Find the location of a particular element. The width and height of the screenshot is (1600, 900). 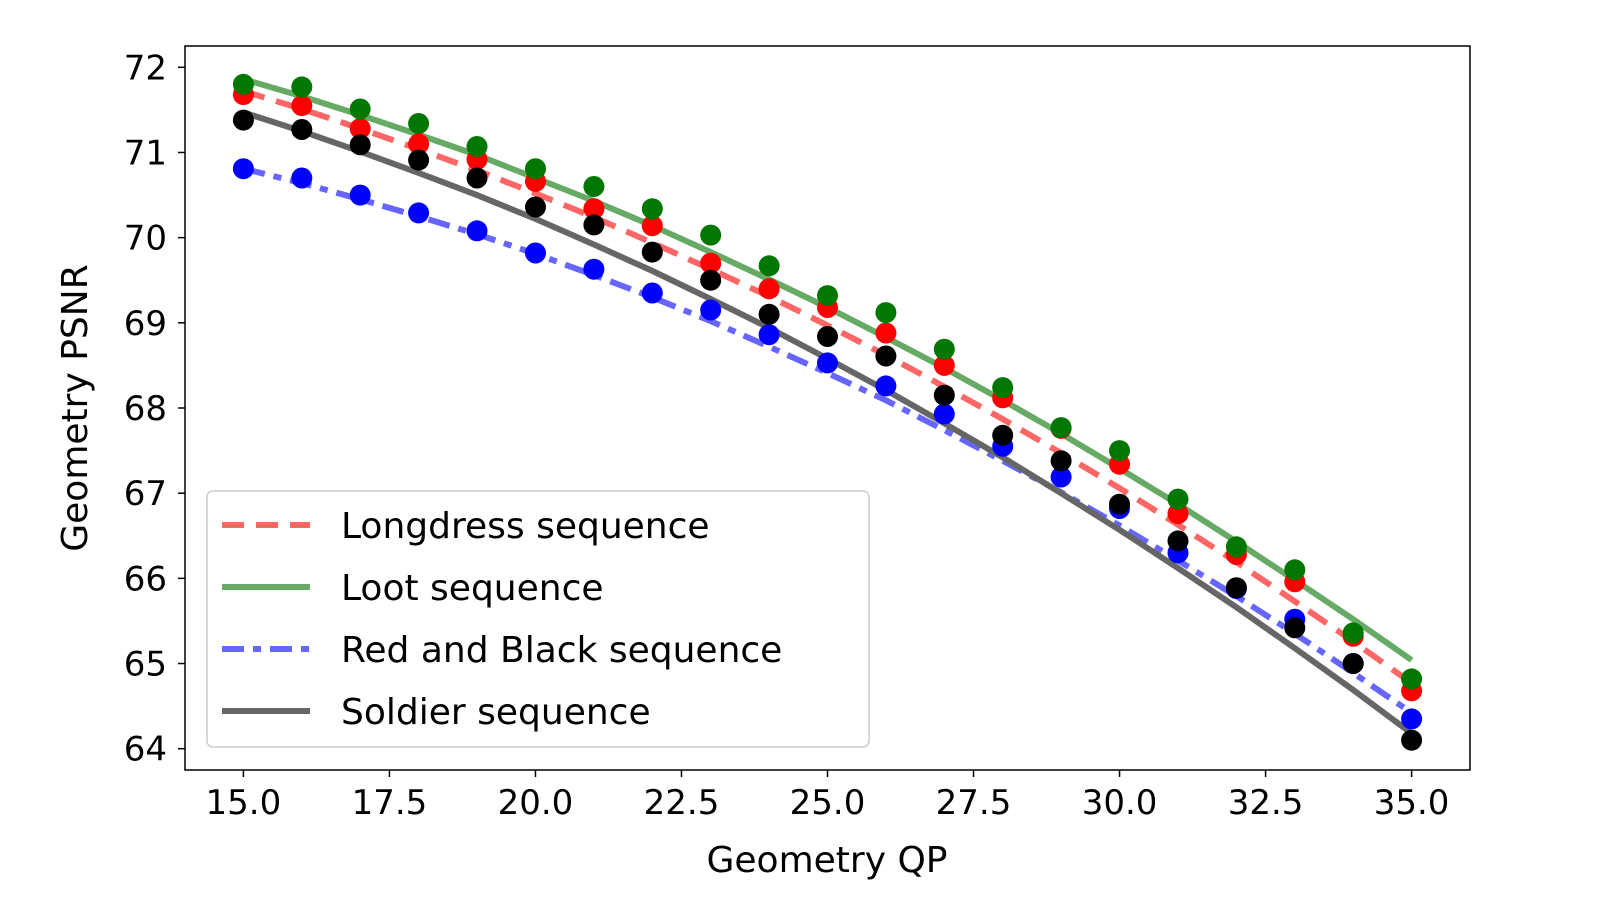

x-axis: 15.0 17.5 20.0 22.5 25.0 27.5 30.0 32.5 35.0 is located at coordinates (827, 796).